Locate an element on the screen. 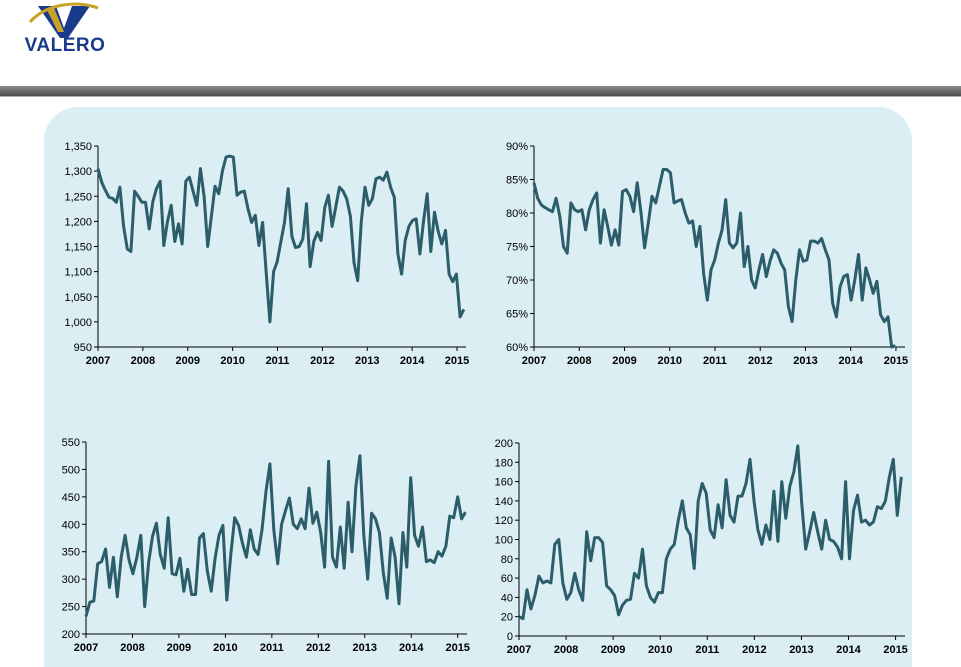 The width and height of the screenshot is (961, 667). y-tick-label: 1,000 is located at coordinates (78, 323).